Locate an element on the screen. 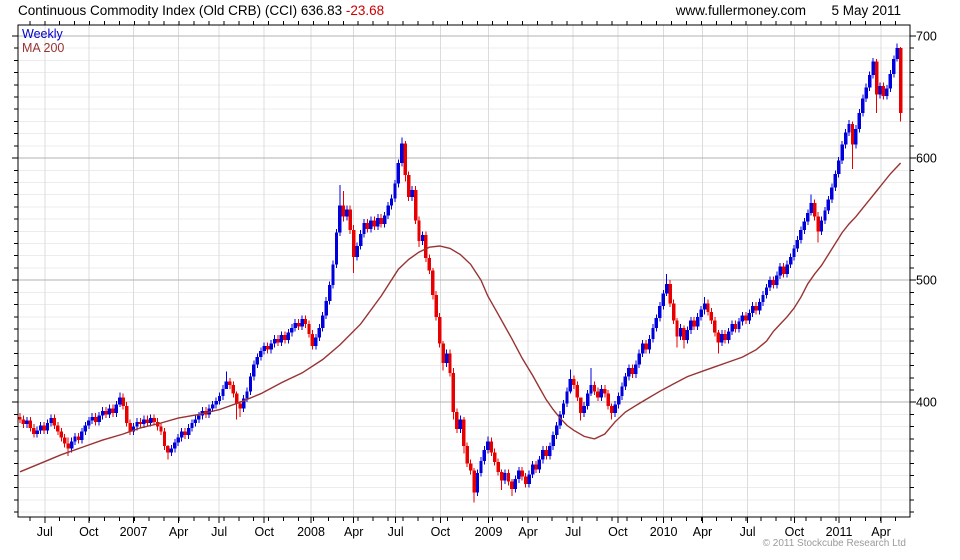  website-link: www.fullermoney.com is located at coordinates (740, 10).